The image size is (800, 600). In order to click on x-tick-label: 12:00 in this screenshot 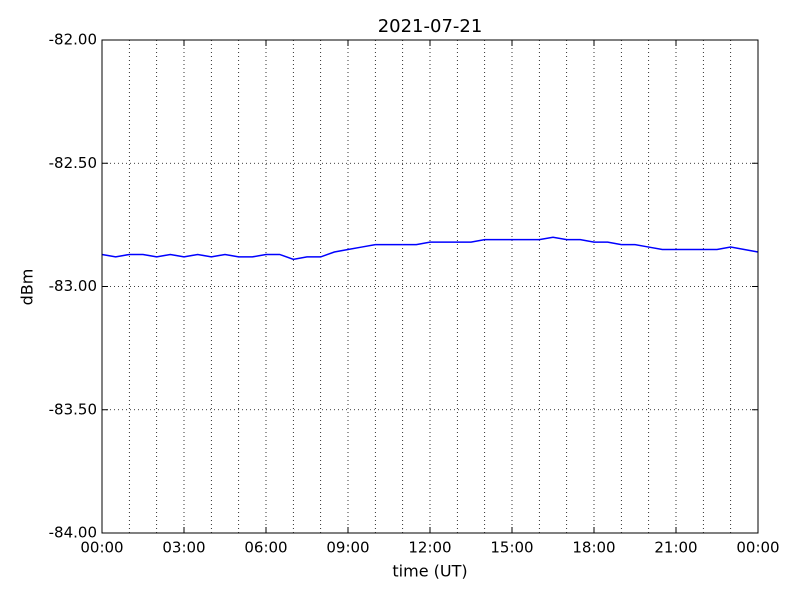, I will do `click(429, 548)`.